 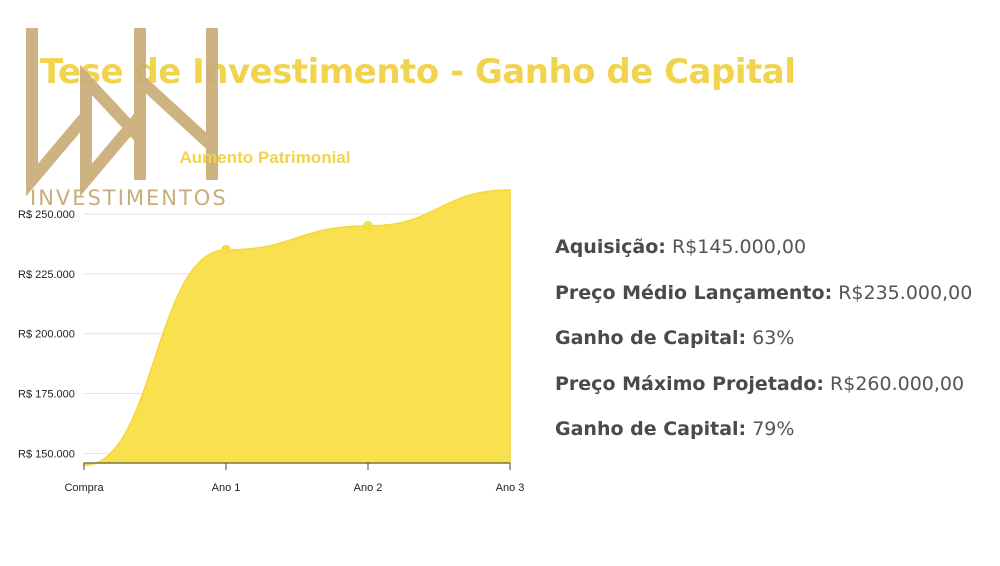 What do you see at coordinates (760, 383) in the screenshot?
I see `fact-preco-maximo: Preço Máximo Projetado: R$260.000,00` at bounding box center [760, 383].